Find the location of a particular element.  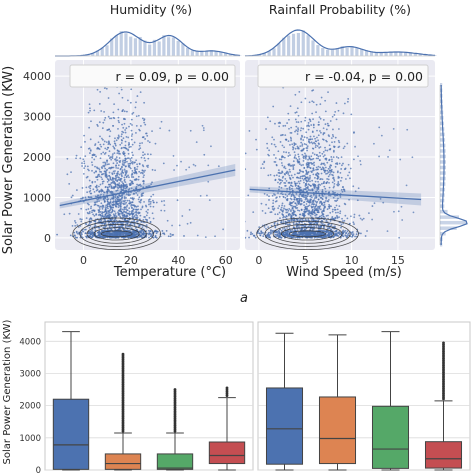

density-contour is located at coordinates (116, 233).